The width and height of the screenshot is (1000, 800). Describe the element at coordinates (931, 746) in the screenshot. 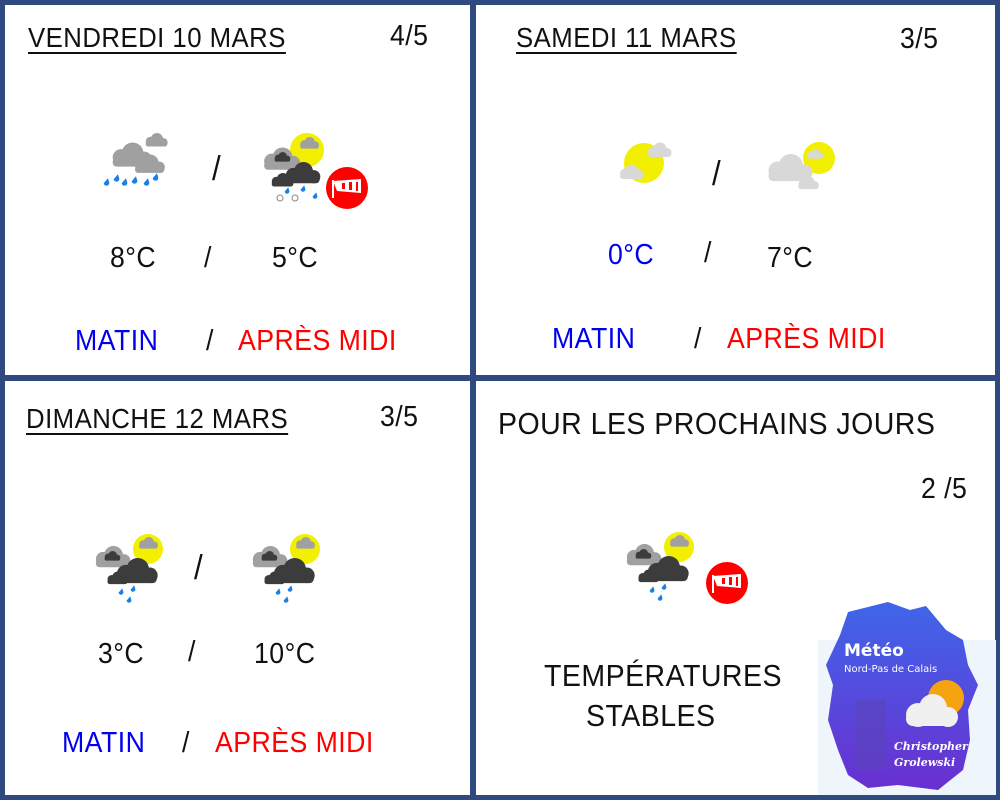

I see `logo-author-first: Christopher` at that location.